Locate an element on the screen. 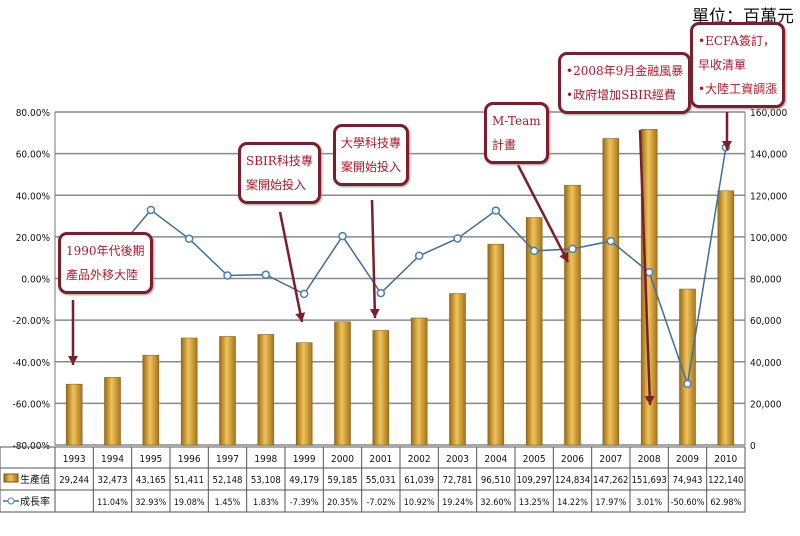 The width and height of the screenshot is (800, 536). point-2003 is located at coordinates (457, 238).